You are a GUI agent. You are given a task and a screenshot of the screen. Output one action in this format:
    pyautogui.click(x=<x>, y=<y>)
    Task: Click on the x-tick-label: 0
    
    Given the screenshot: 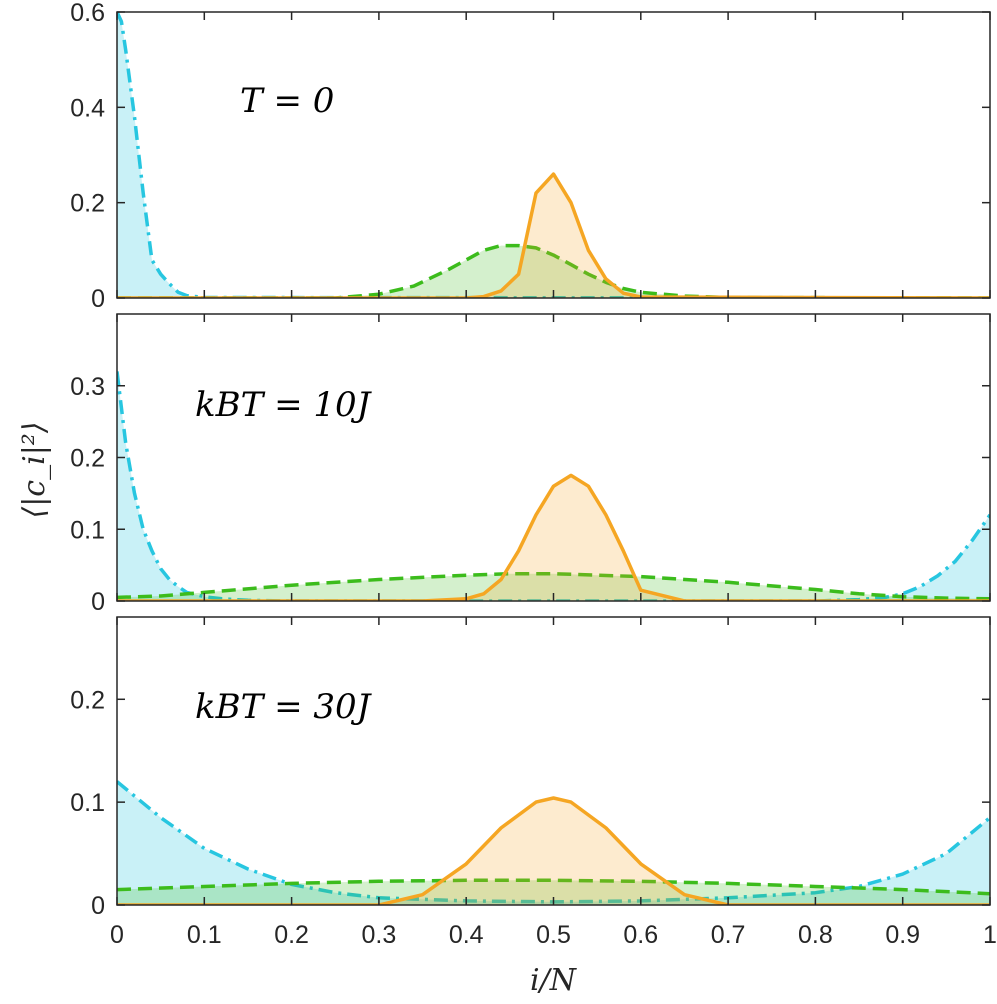 What is the action you would take?
    pyautogui.click(x=117, y=935)
    